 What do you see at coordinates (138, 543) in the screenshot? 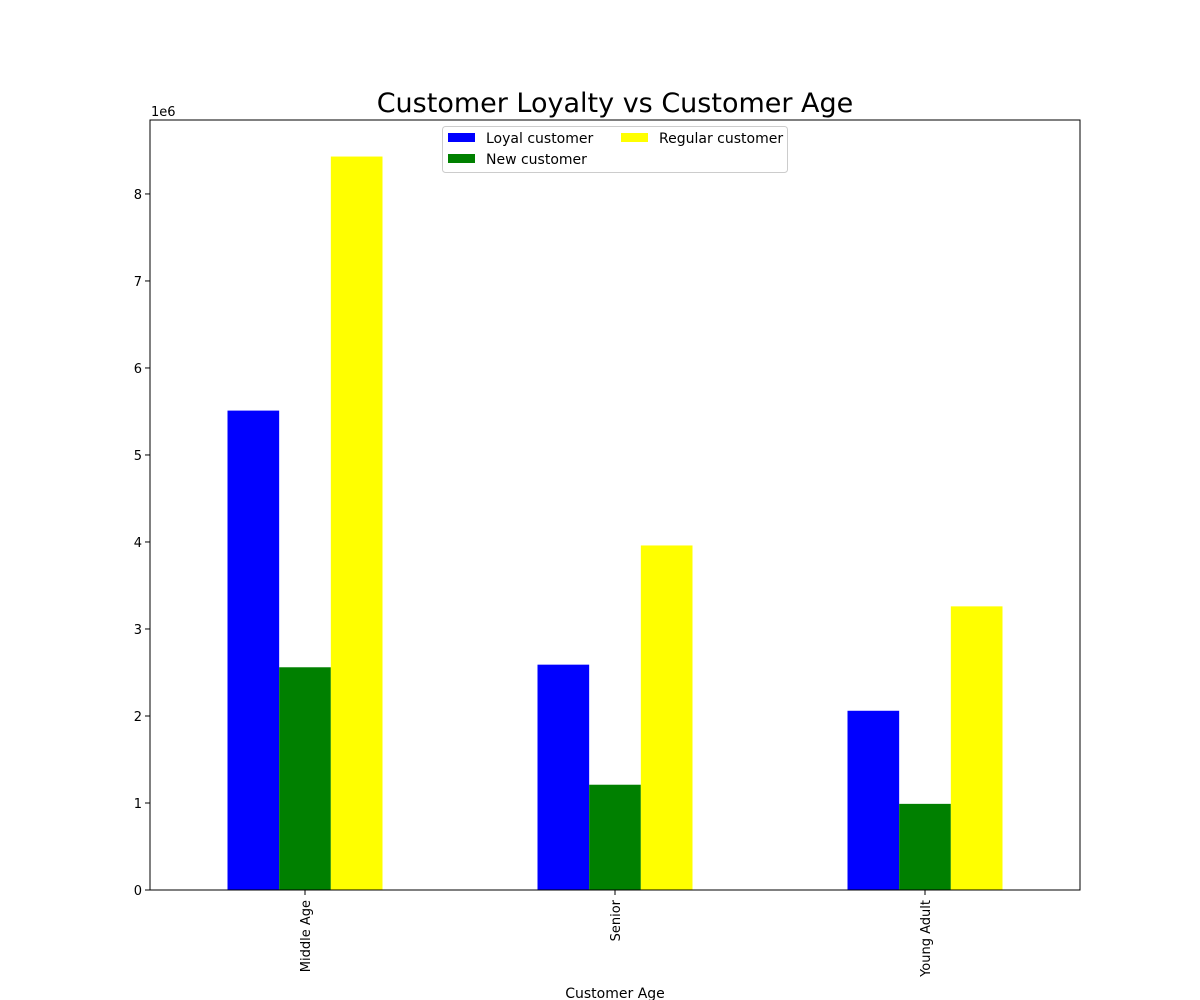
I see `y-tick-label: 4` at bounding box center [138, 543].